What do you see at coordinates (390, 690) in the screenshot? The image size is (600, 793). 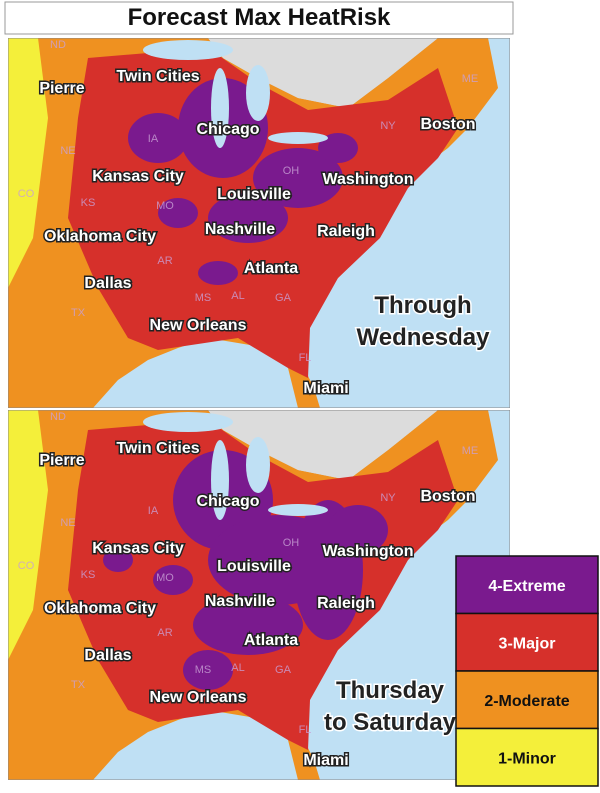 I see `panel-label: Thursday` at bounding box center [390, 690].